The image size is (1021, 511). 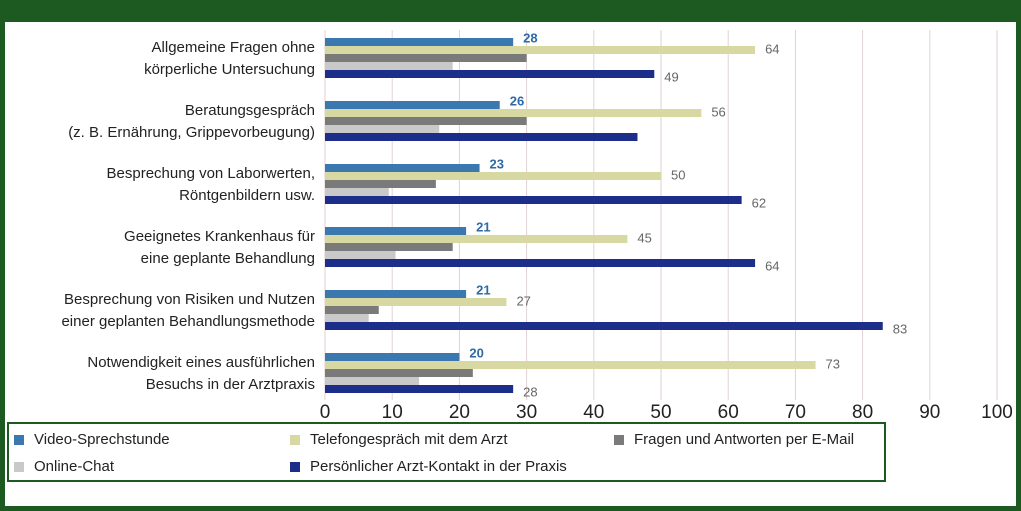 What do you see at coordinates (744, 439) in the screenshot?
I see `legend-label: Fragen und Antworten per E-Mail` at bounding box center [744, 439].